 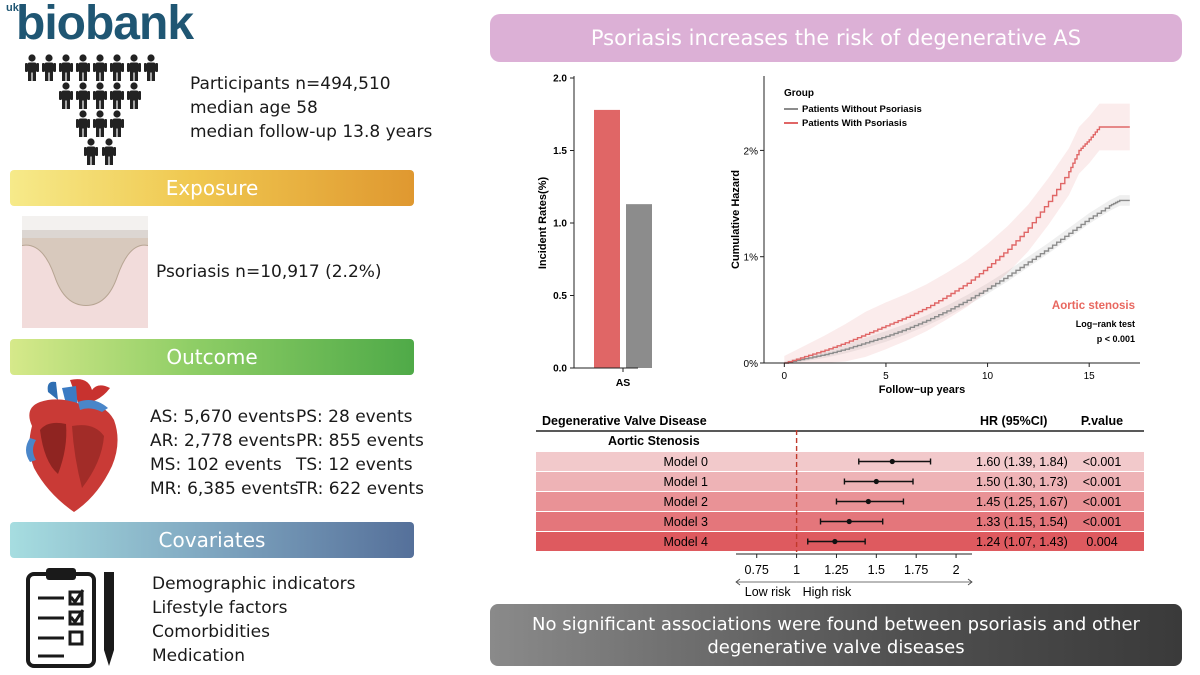 I want to click on forest-high-risk-arrowhead, so click(x=970, y=582).